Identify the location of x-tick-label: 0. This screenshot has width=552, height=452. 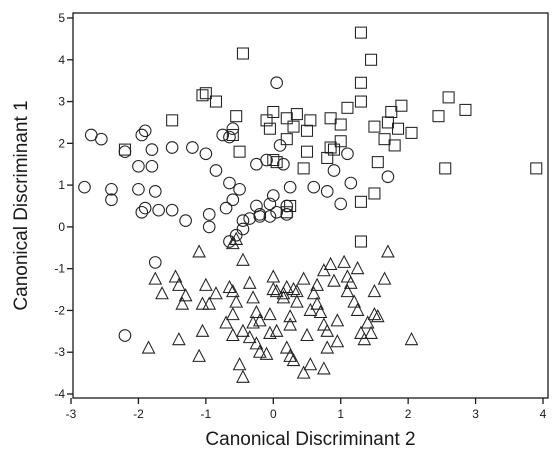
(273, 414).